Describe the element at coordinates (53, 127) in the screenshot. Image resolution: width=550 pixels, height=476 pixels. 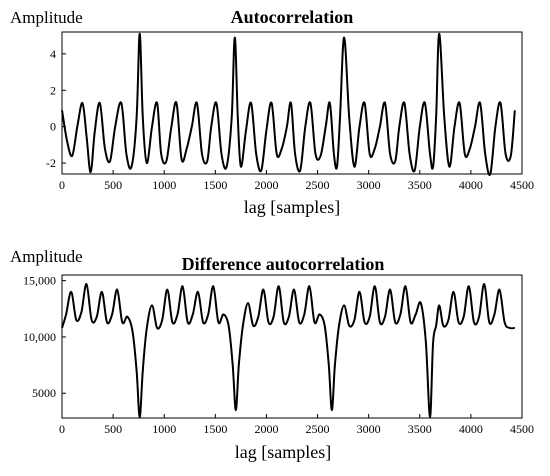
I see `y-tick-label: 0` at that location.